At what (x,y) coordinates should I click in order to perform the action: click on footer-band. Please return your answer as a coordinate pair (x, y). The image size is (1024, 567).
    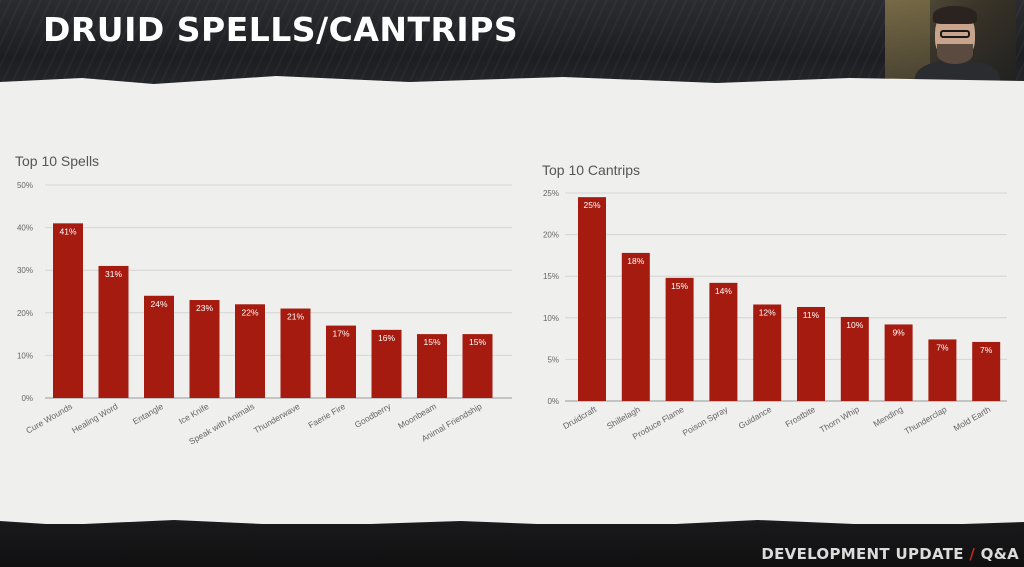
    Looking at the image, I should click on (512, 545).